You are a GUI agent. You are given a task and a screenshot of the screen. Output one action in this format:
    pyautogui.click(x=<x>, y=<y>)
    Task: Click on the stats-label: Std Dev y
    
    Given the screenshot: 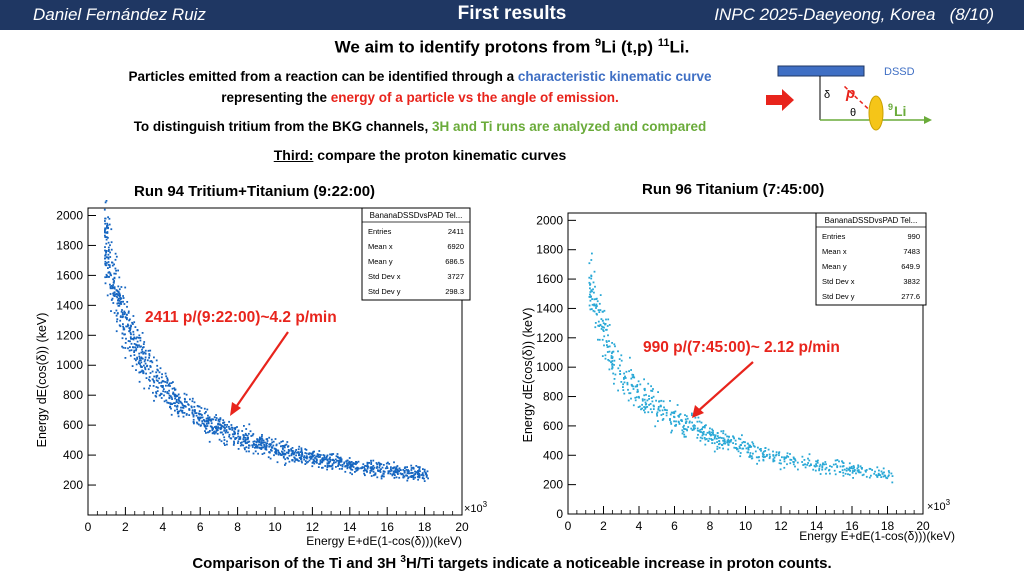 What is the action you would take?
    pyautogui.click(x=838, y=296)
    